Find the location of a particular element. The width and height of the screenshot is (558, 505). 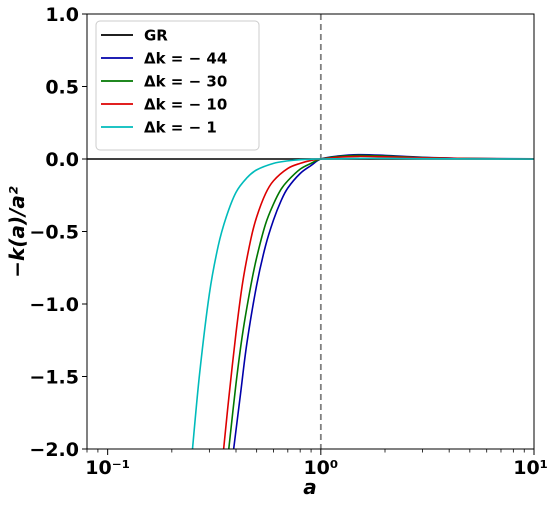

legend-label: Δk = − 44 is located at coordinates (185, 59).